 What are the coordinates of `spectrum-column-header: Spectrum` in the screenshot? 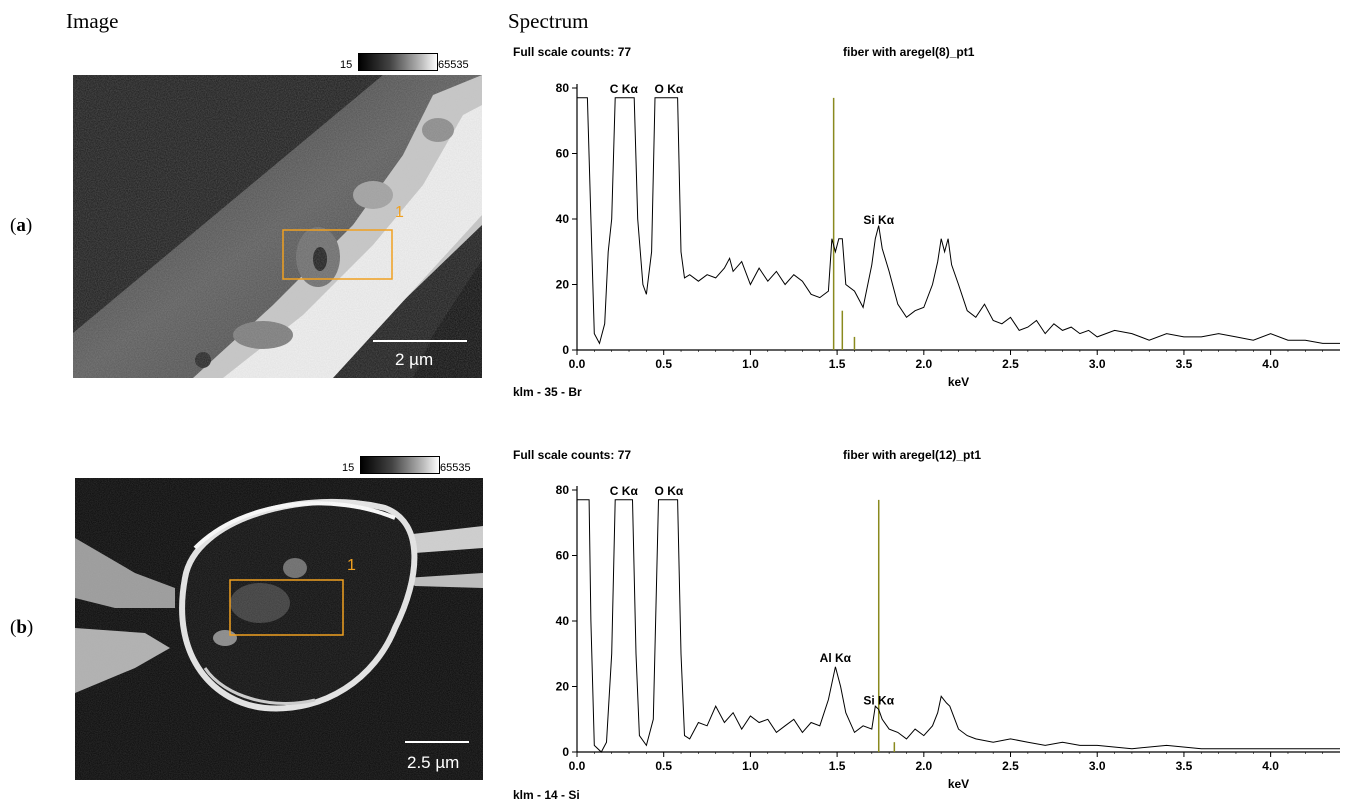 It's located at (548, 21).